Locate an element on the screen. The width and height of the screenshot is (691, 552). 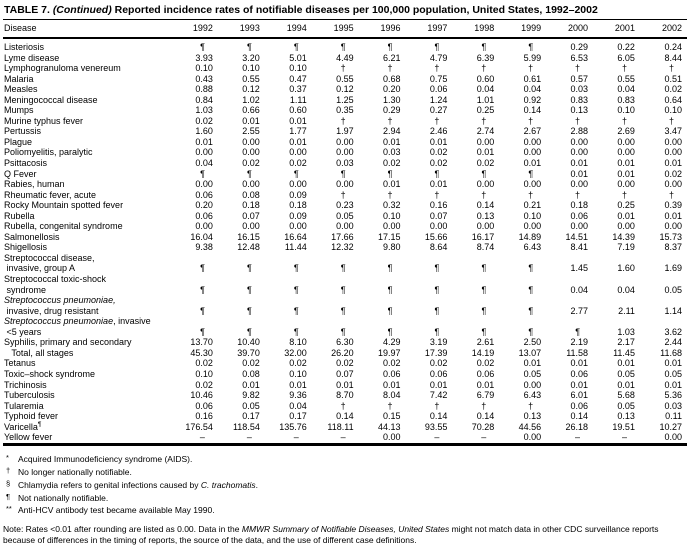
value-cell: 11.44 is located at coordinates (295, 247).